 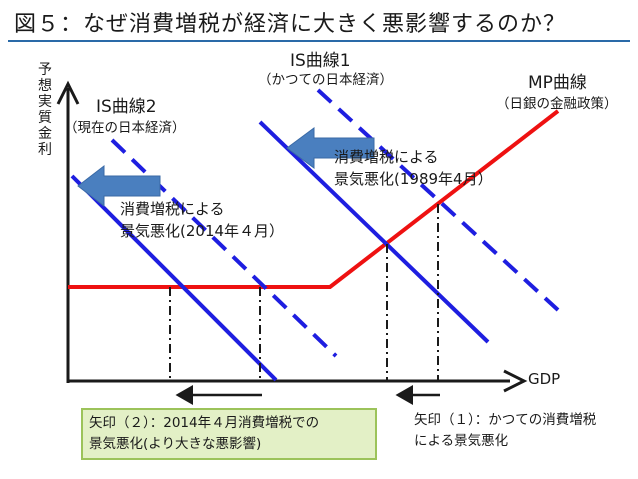 What do you see at coordinates (386, 157) in the screenshot?
I see `annotation-1989-line1: 消費増税による` at bounding box center [386, 157].